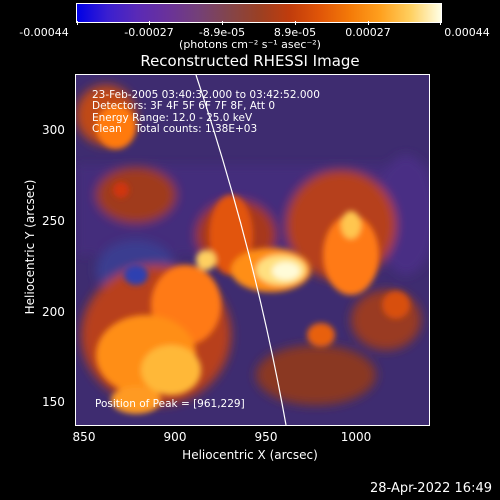 Image resolution: width=500 pixels, height=500 pixels. I want to click on image-title: Reconstructed RHESSI Image, so click(250, 61).